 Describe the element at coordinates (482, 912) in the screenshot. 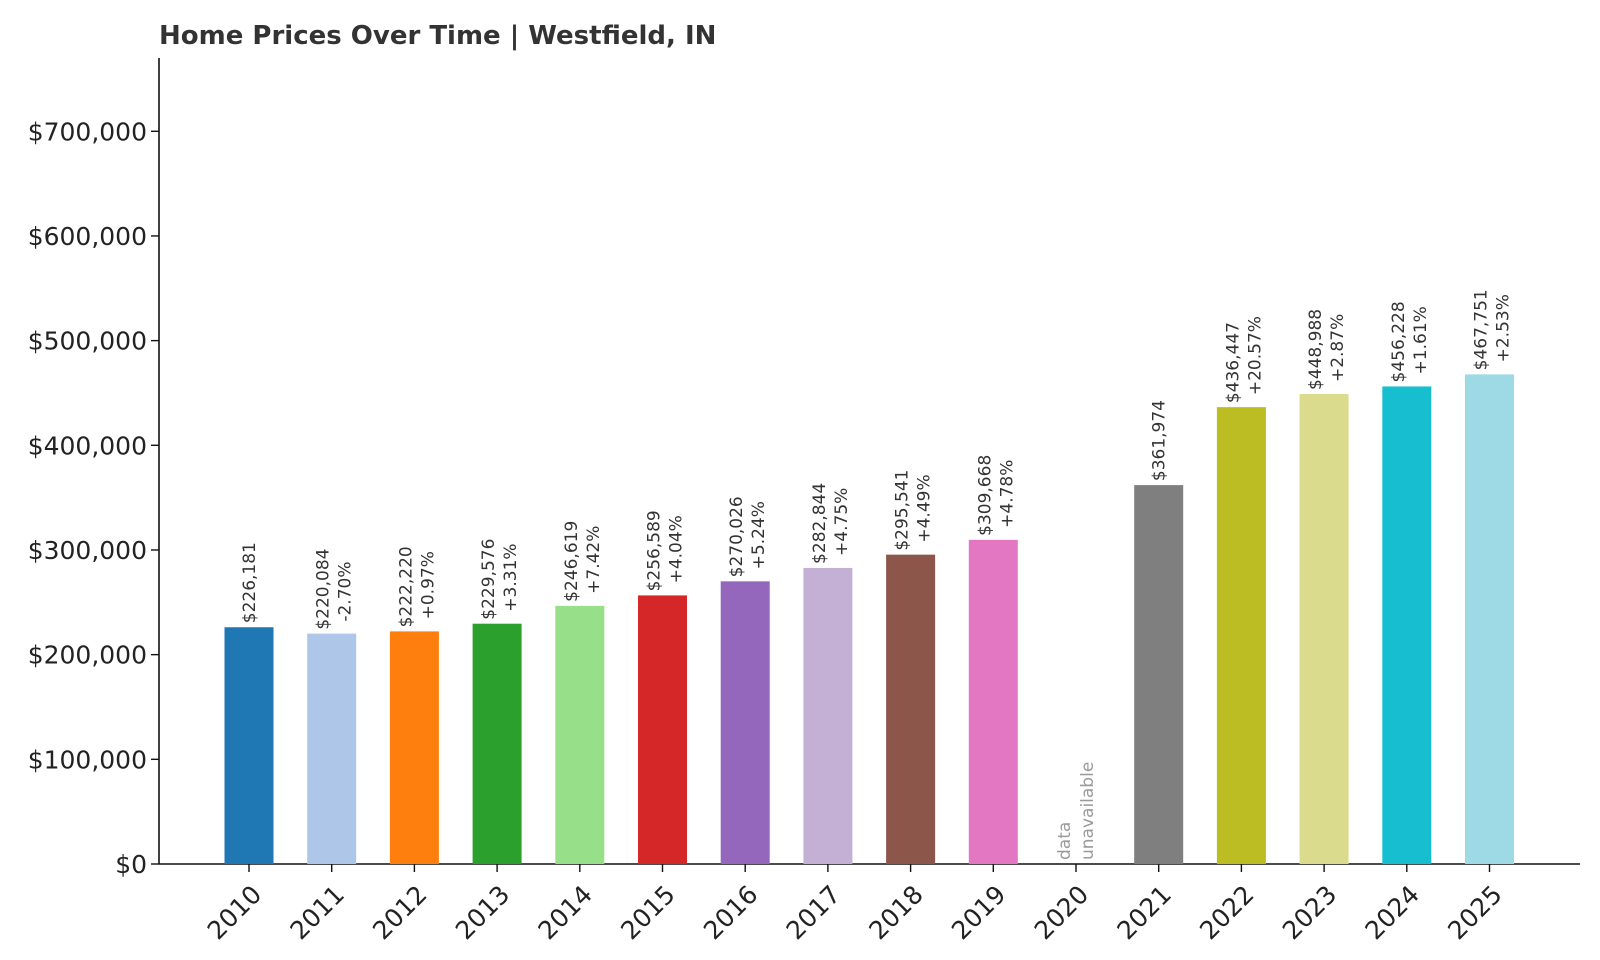

I see `x-tick-label: 2013` at that location.